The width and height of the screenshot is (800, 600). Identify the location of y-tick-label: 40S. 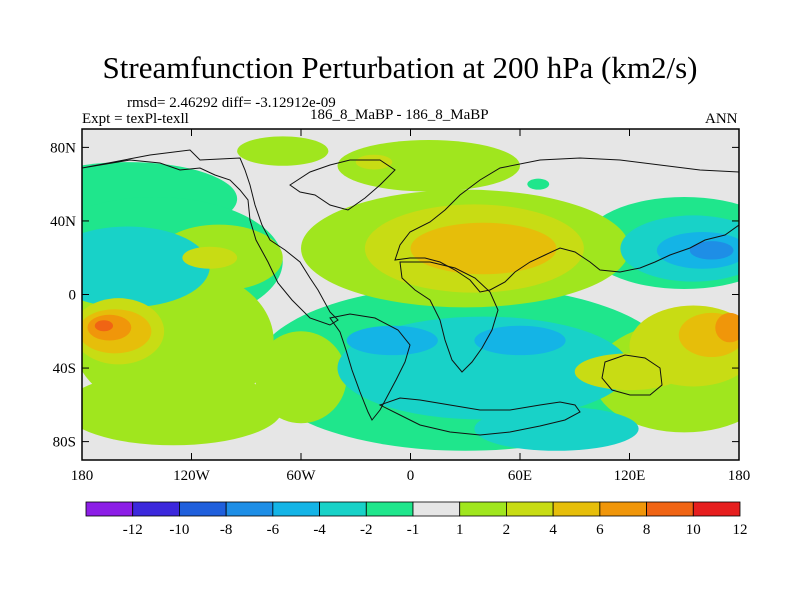
(64, 369).